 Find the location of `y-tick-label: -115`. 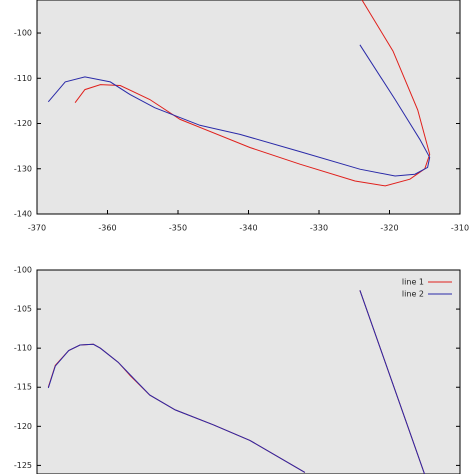

y-tick-label: -115 is located at coordinates (23, 387).